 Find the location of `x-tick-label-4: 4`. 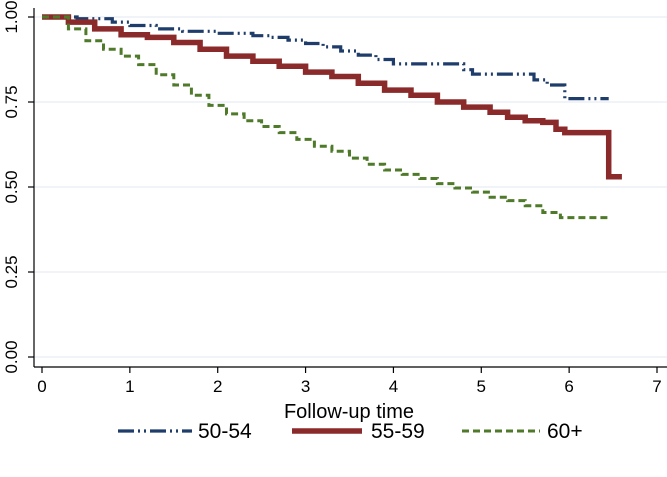

x-tick-label-4: 4 is located at coordinates (393, 386).